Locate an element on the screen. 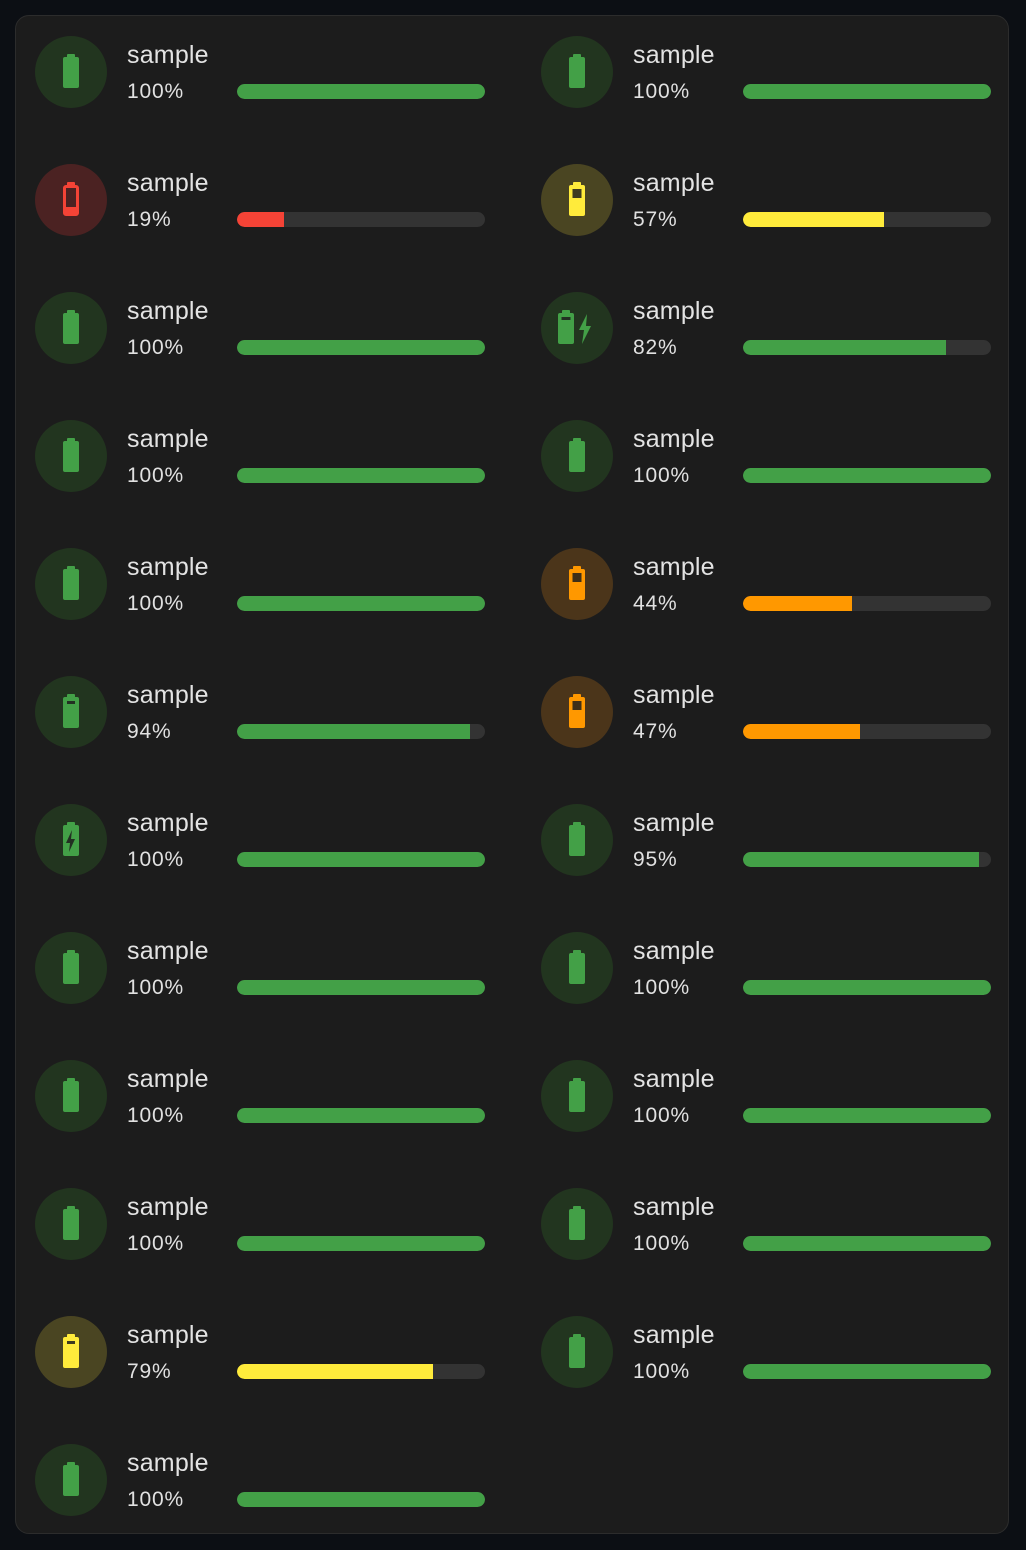  battery-entity-9: sample 100% is located at coordinates (260, 584).